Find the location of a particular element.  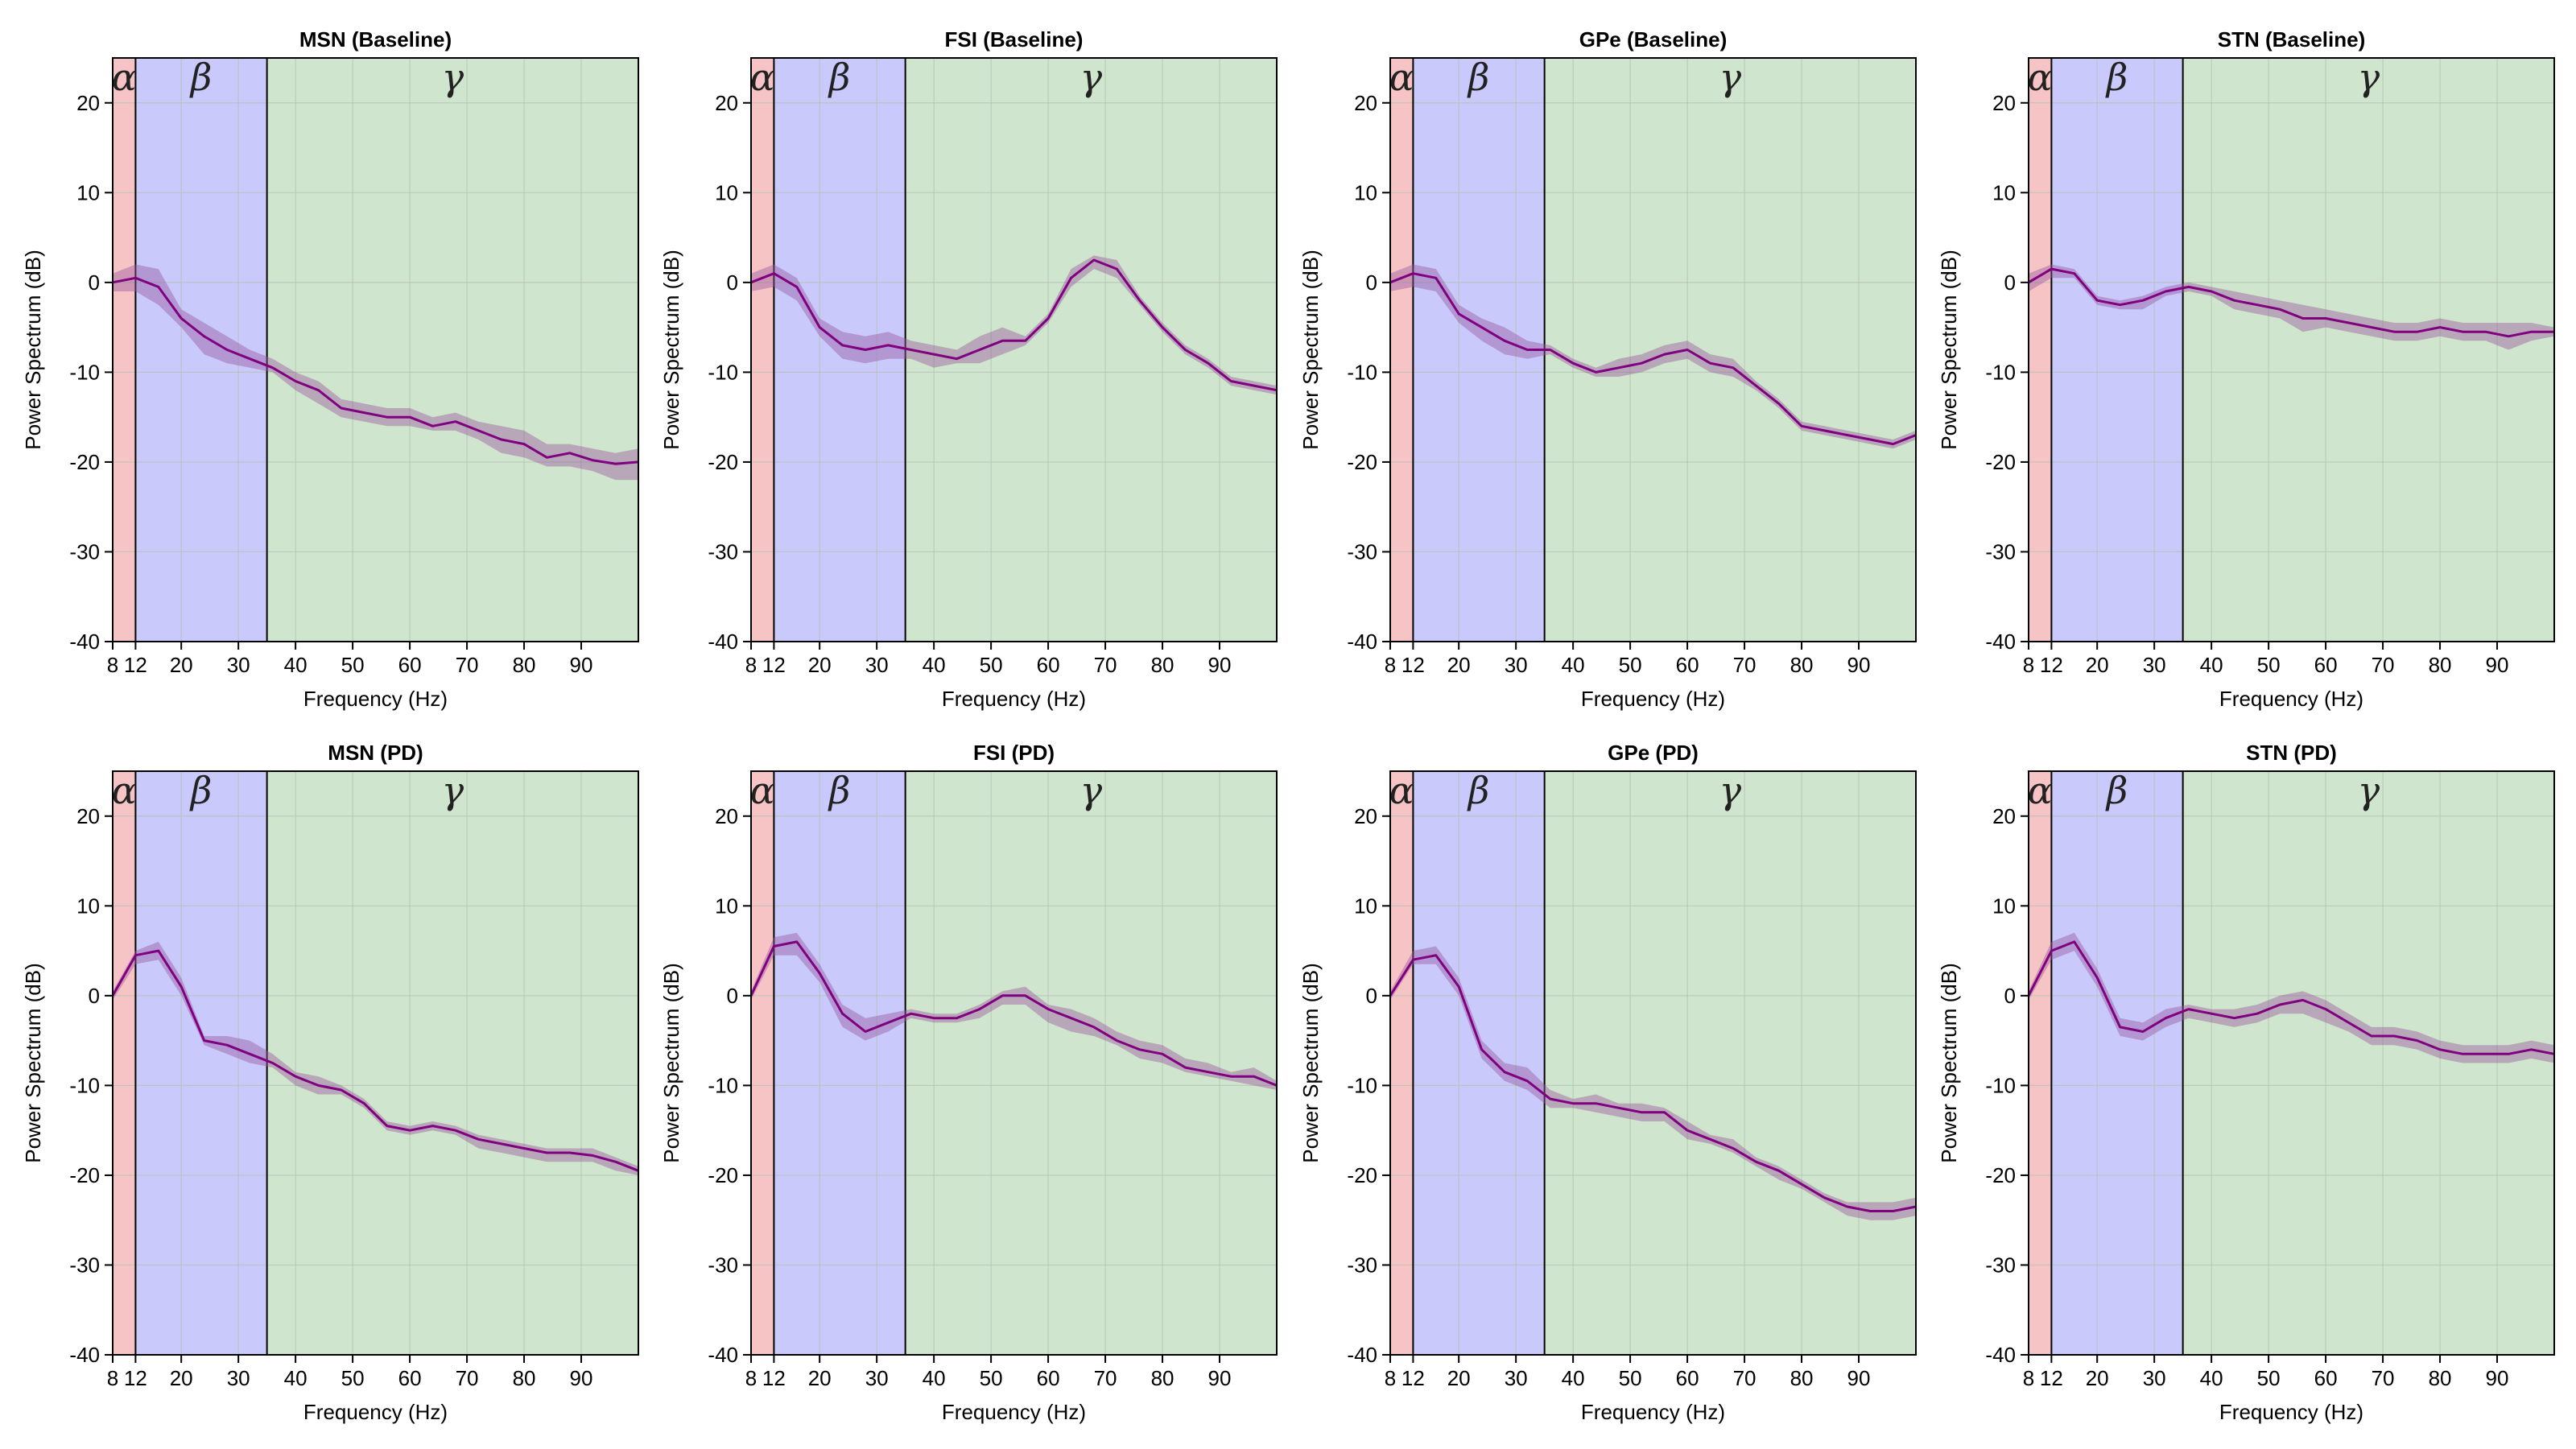

chart-title: GPe (Baseline) is located at coordinates (1653, 39).